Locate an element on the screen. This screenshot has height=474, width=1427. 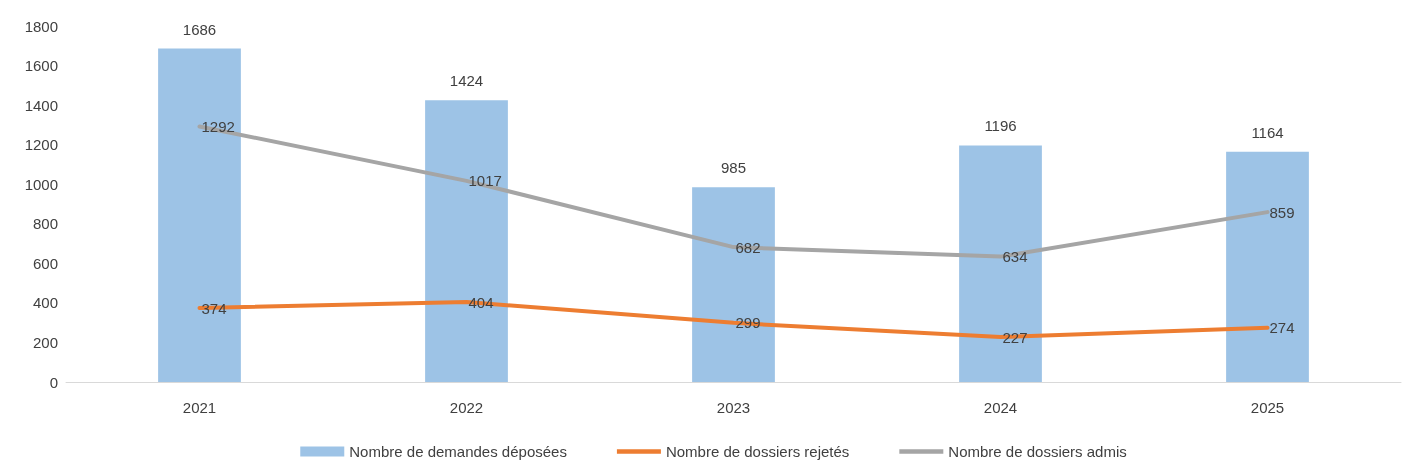
data-label: 1164 is located at coordinates (1267, 132).